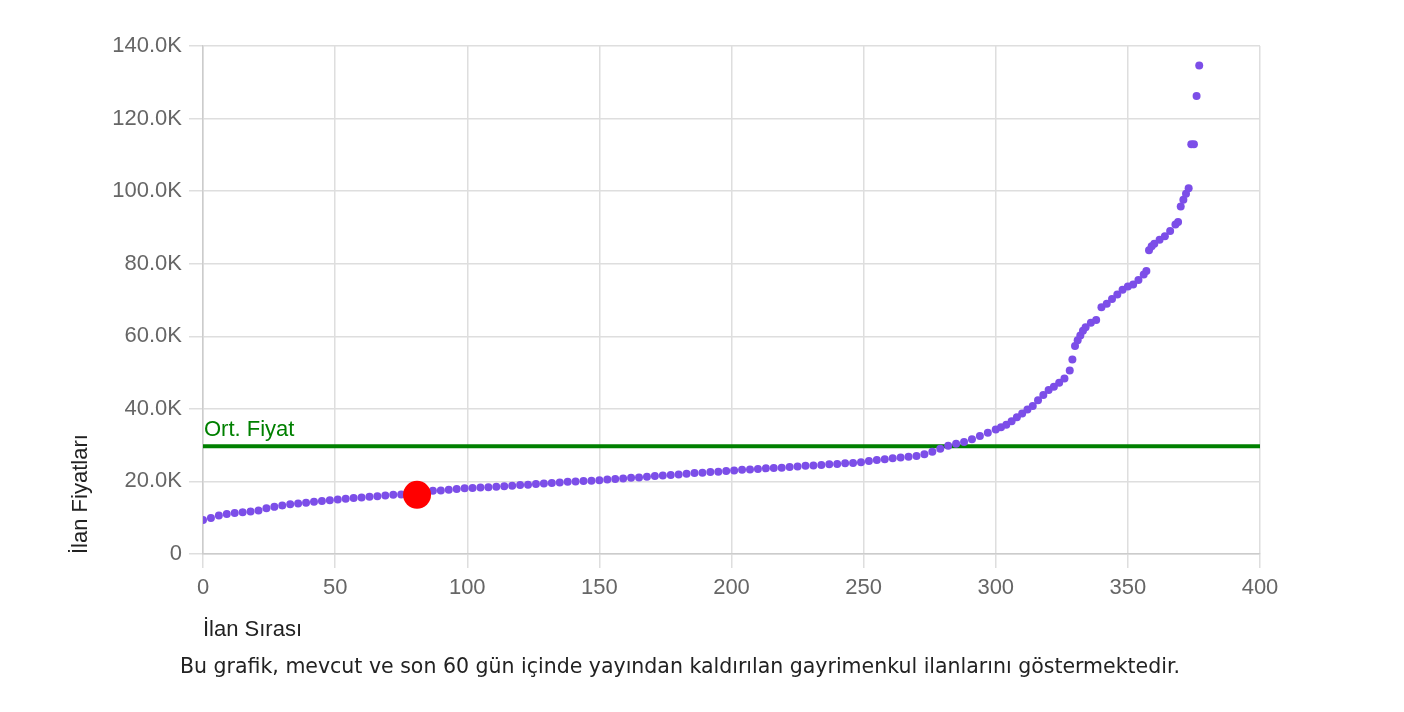 The image size is (1404, 712). Describe the element at coordinates (467, 587) in the screenshot. I see `x-tick-label: 100` at that location.